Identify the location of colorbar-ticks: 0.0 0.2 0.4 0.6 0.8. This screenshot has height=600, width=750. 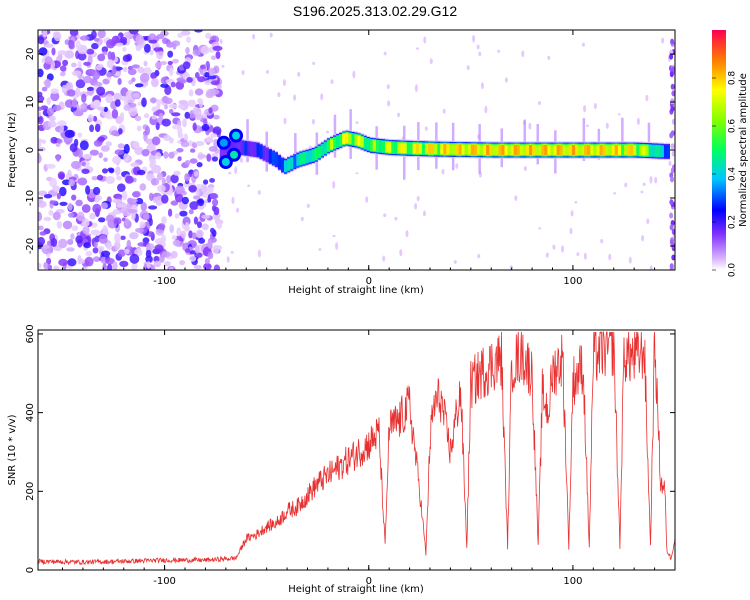
(725, 174).